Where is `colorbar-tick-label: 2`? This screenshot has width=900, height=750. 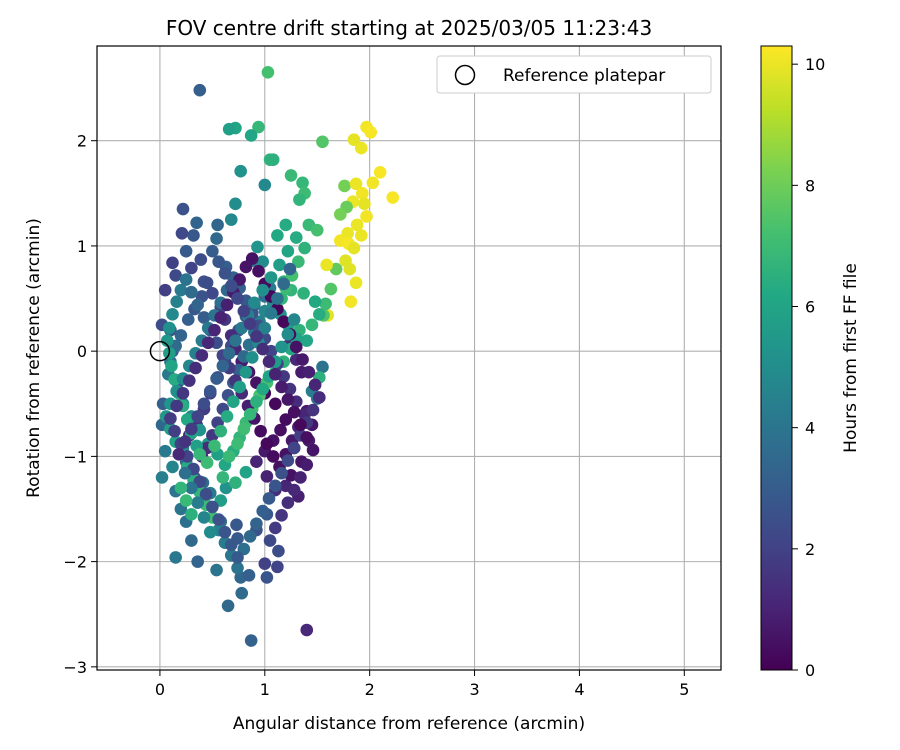
colorbar-tick-label: 2 is located at coordinates (810, 549).